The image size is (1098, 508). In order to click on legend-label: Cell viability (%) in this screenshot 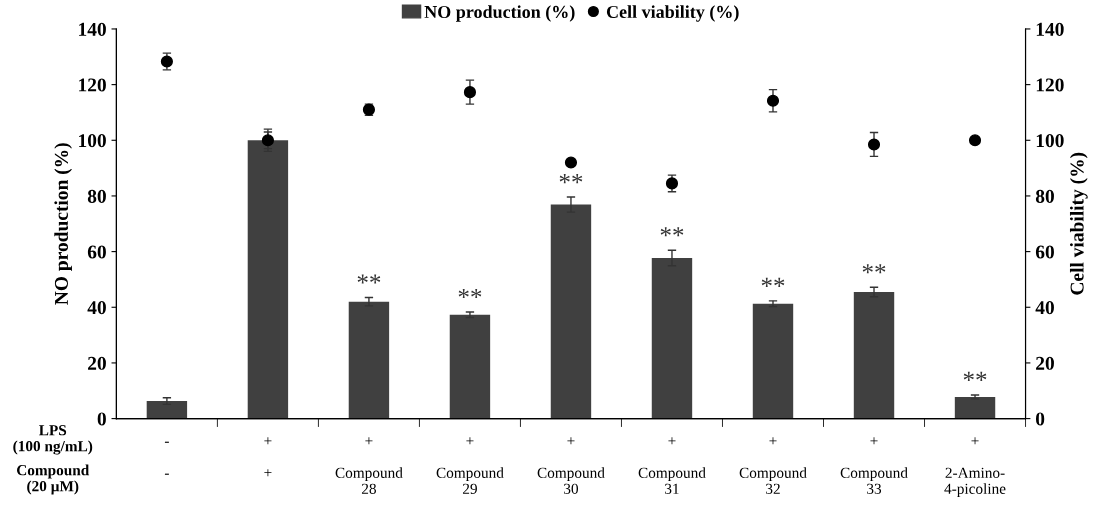, I will do `click(672, 13)`.